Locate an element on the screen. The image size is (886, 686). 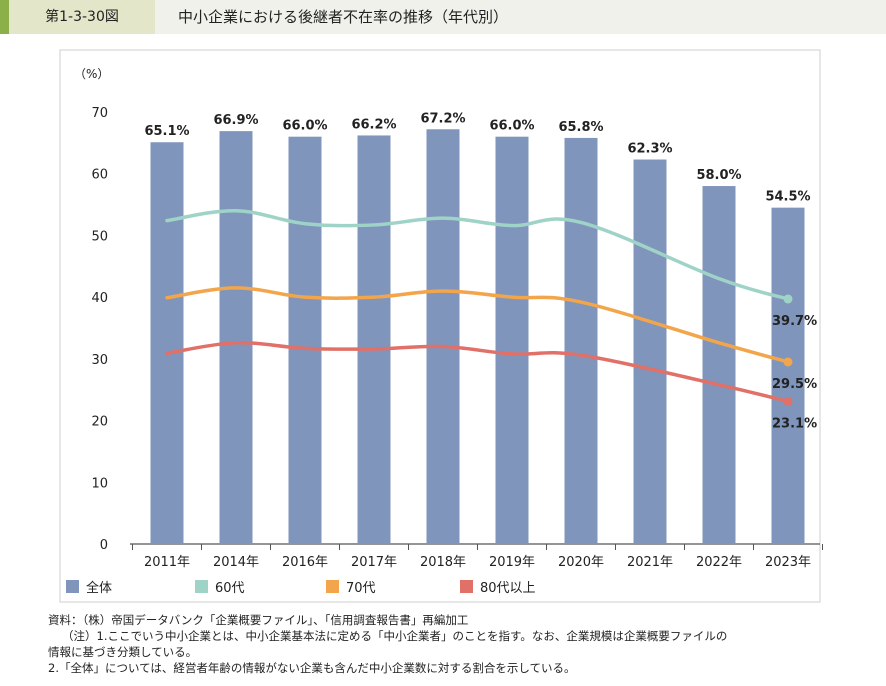
bar-value-label: 65.8% is located at coordinates (580, 127).